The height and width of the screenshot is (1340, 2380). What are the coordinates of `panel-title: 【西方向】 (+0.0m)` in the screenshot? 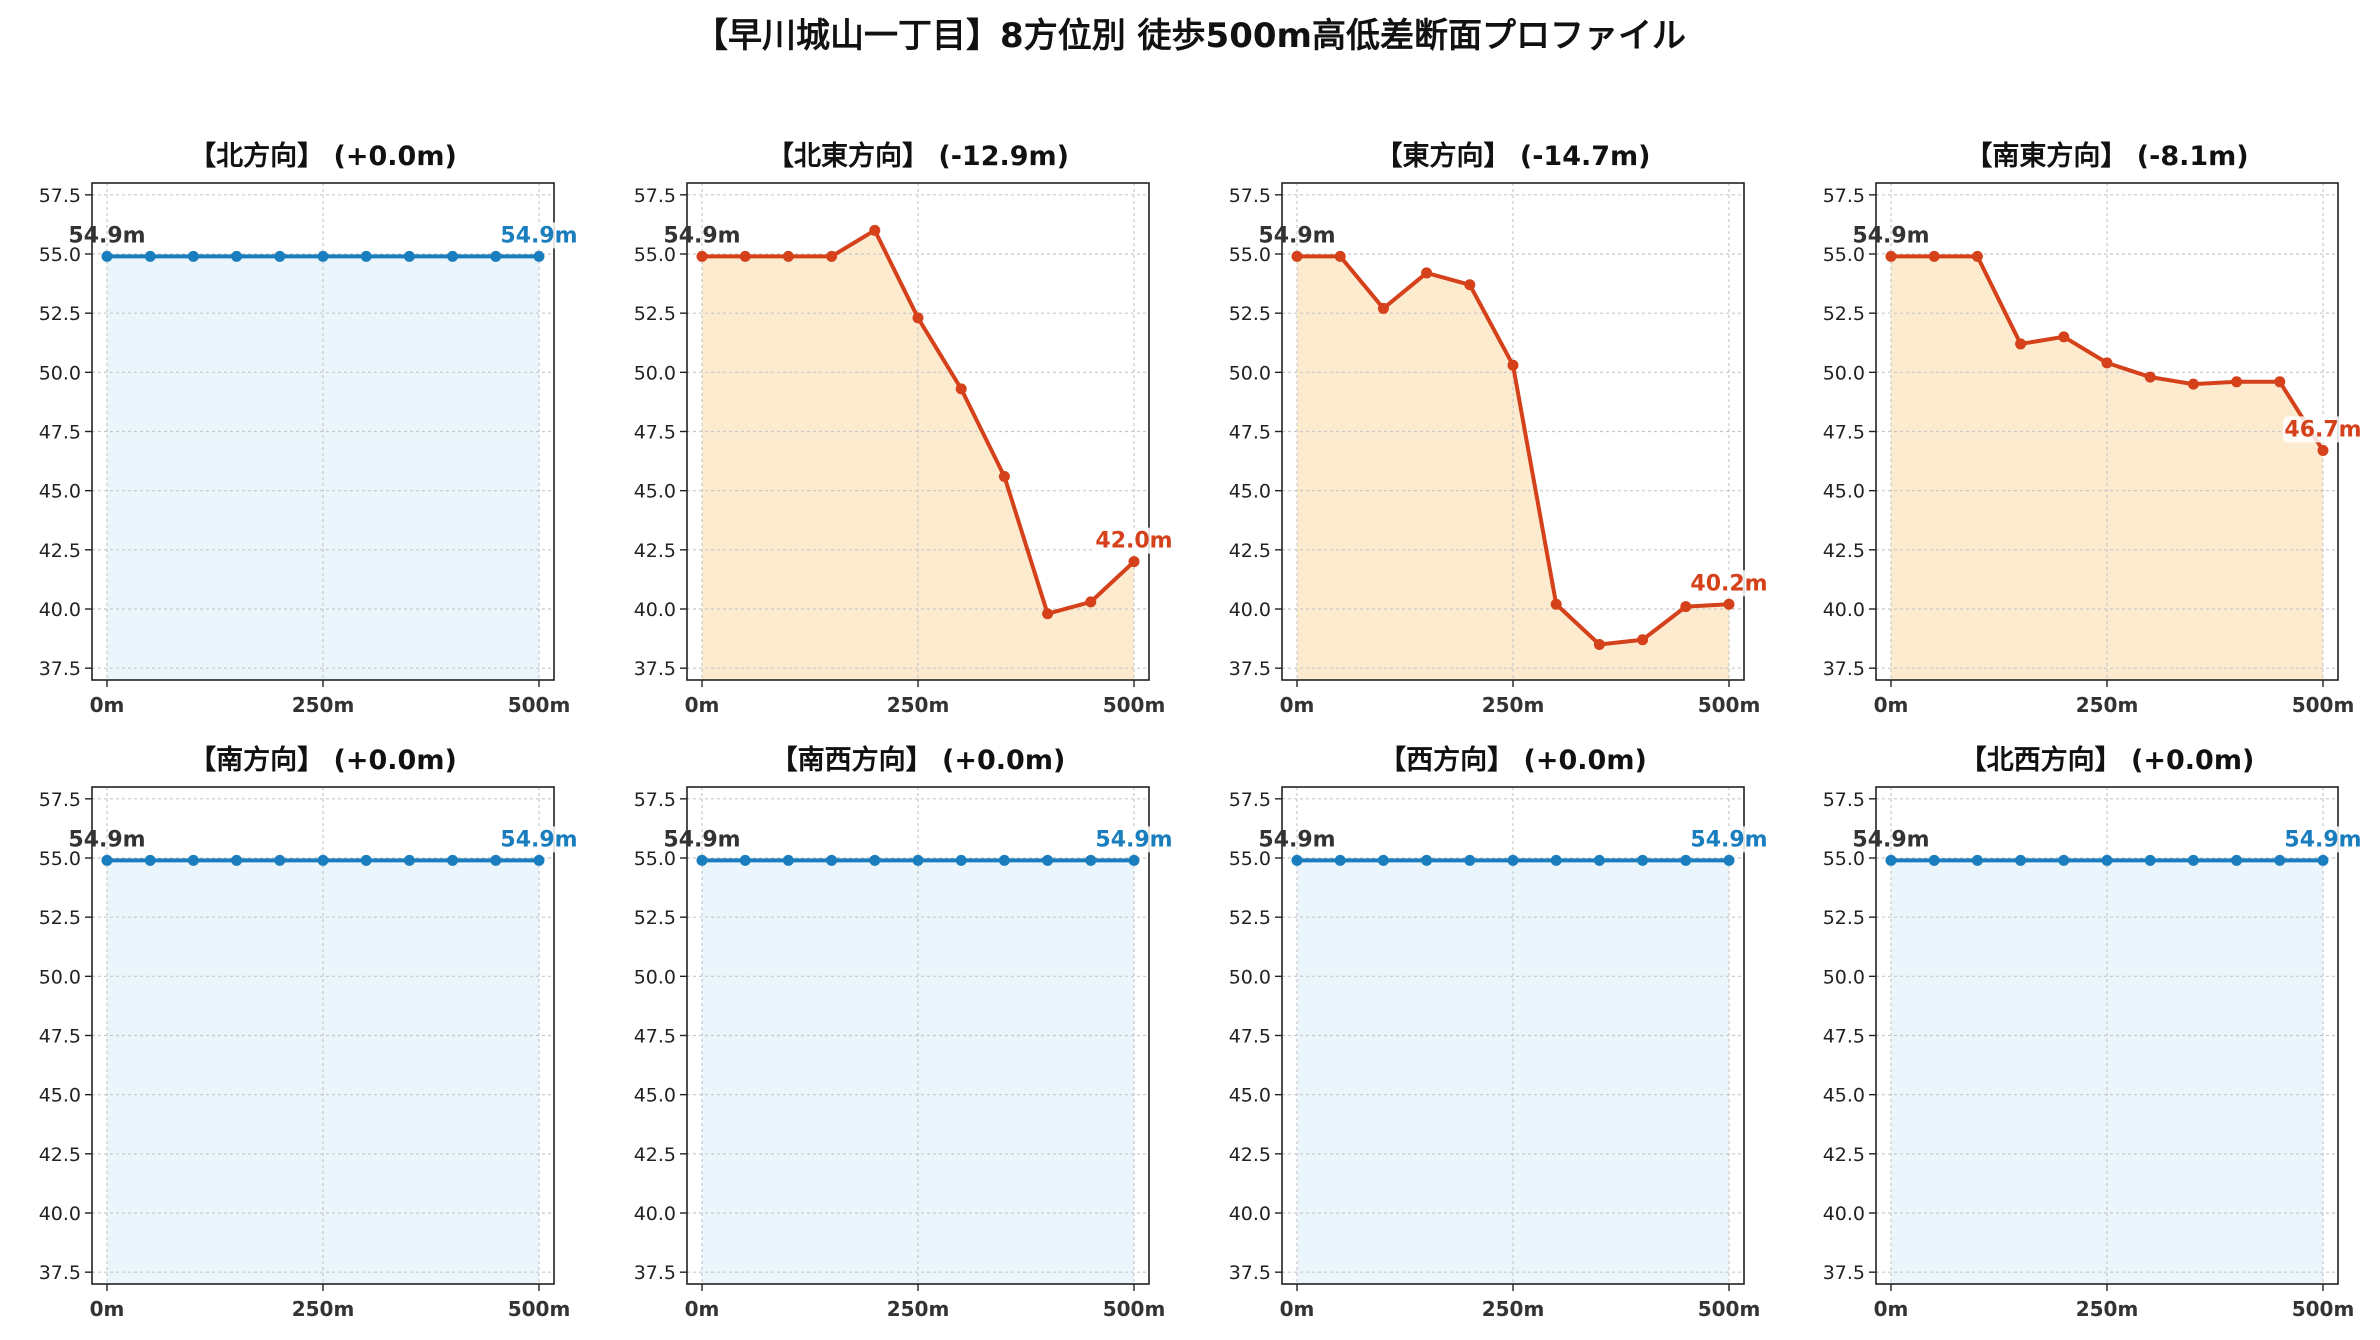 It's located at (1513, 760).